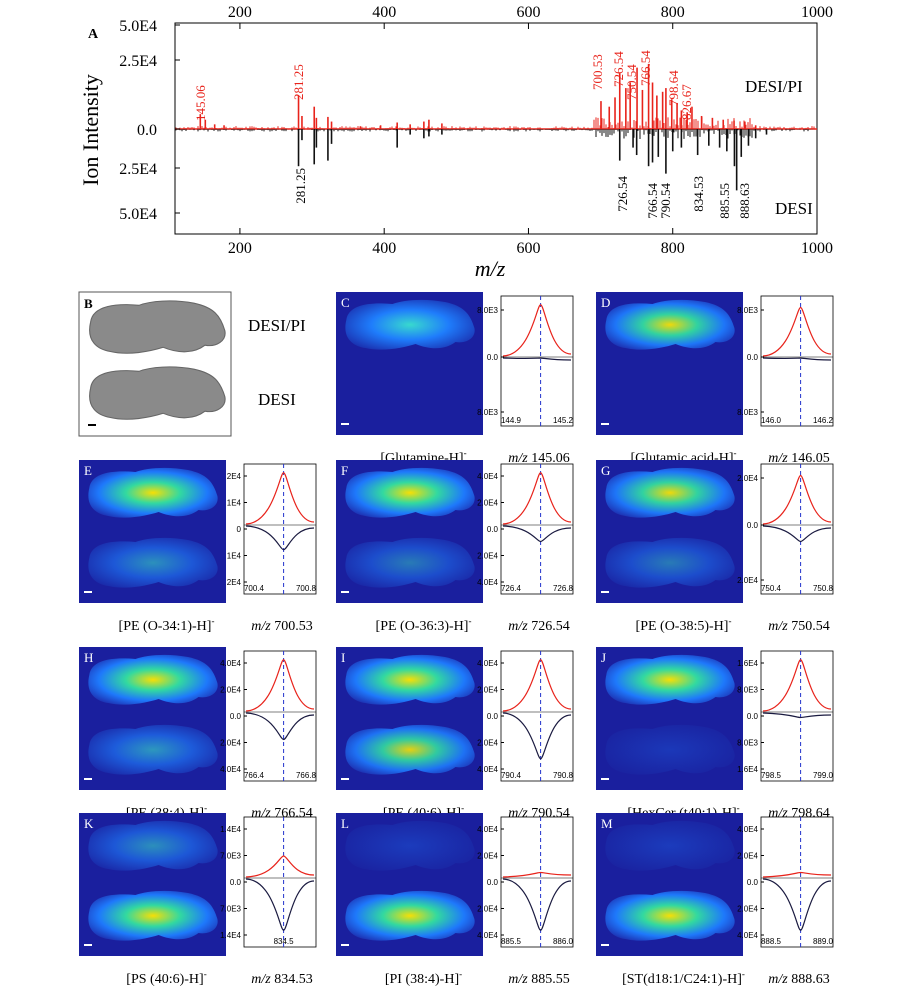 The width and height of the screenshot is (907, 1000). I want to click on inset-xtick-label: 700.8, so click(306, 588).